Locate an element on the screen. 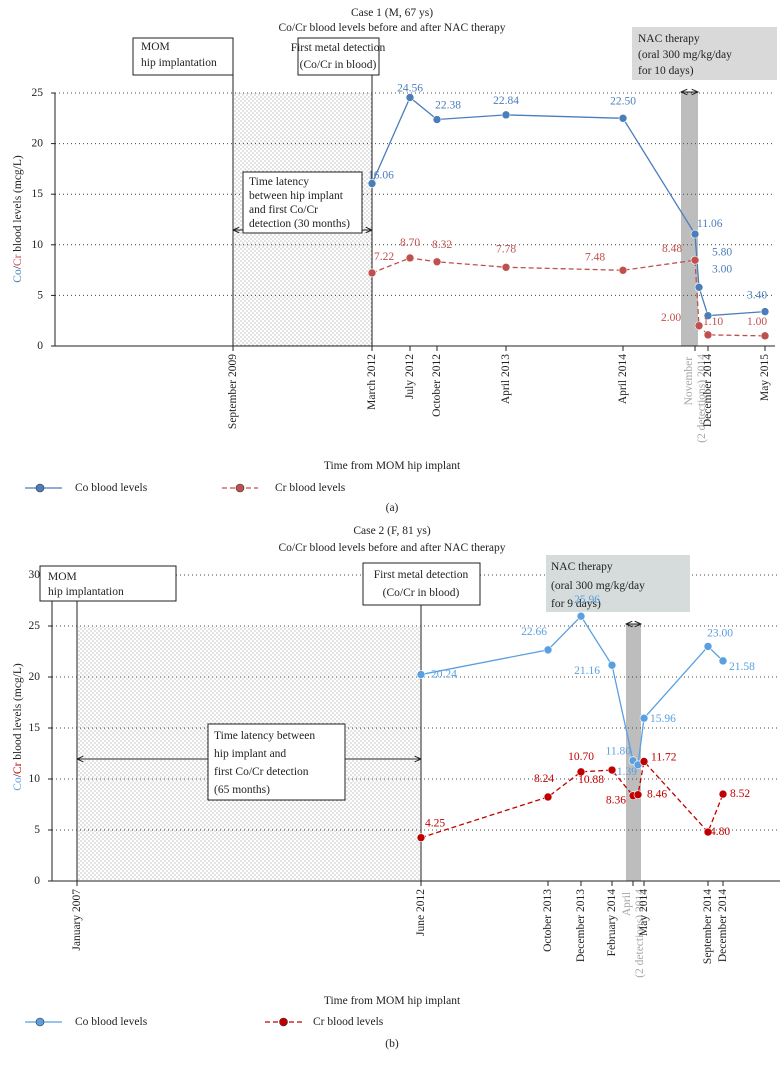  data-label: 22.84 is located at coordinates (506, 101).